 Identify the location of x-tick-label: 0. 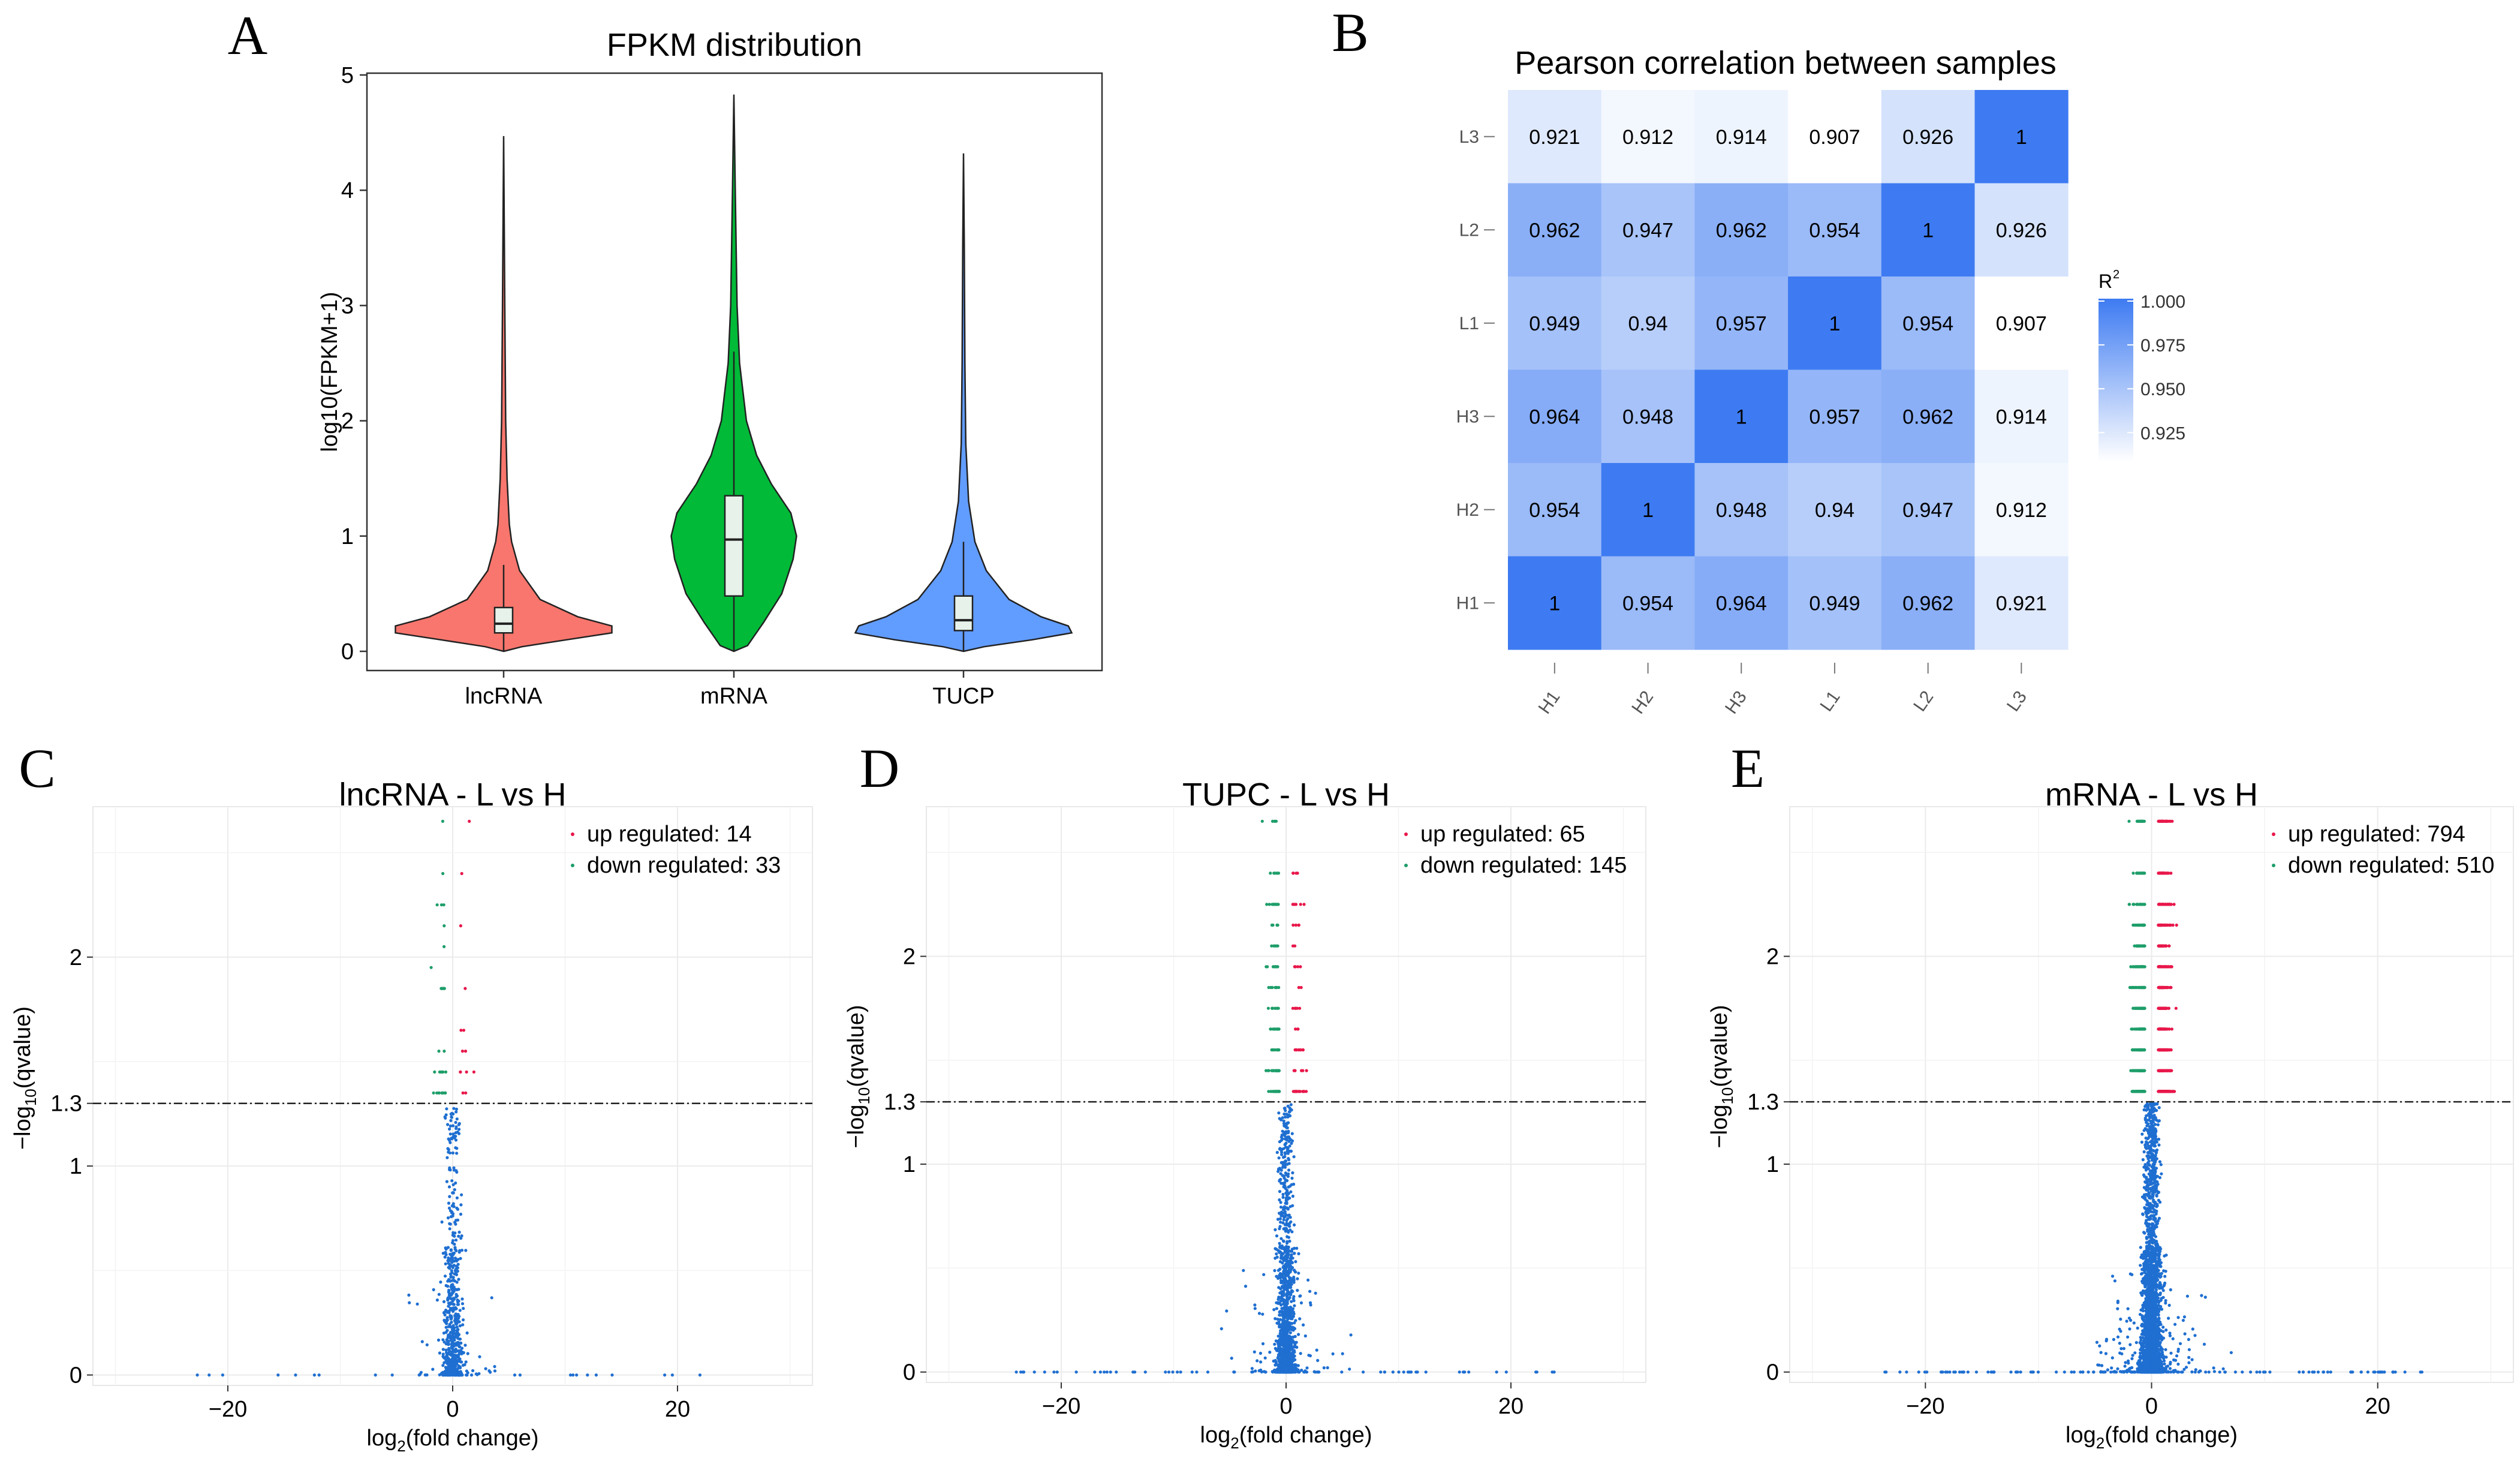
(2151, 1406).